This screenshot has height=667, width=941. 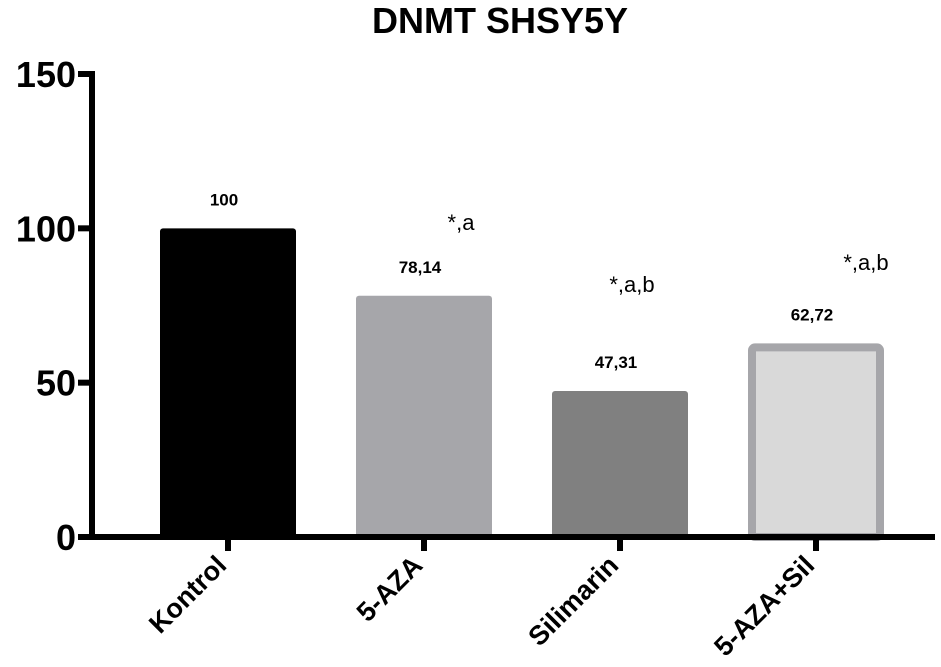 What do you see at coordinates (816, 442) in the screenshot?
I see `bar-5-aza-sil` at bounding box center [816, 442].